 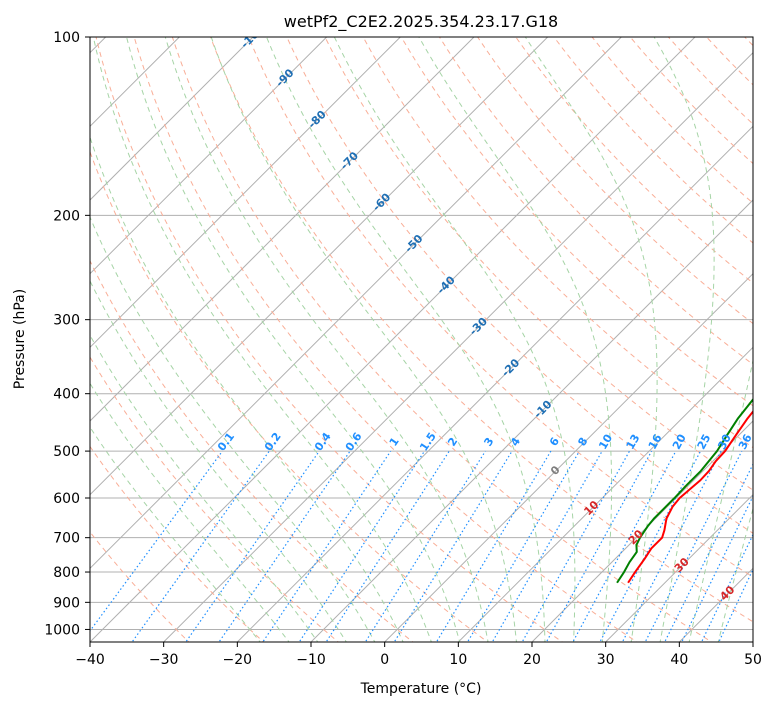 I want to click on mixing-ratio-label: 30, so click(x=724, y=442).